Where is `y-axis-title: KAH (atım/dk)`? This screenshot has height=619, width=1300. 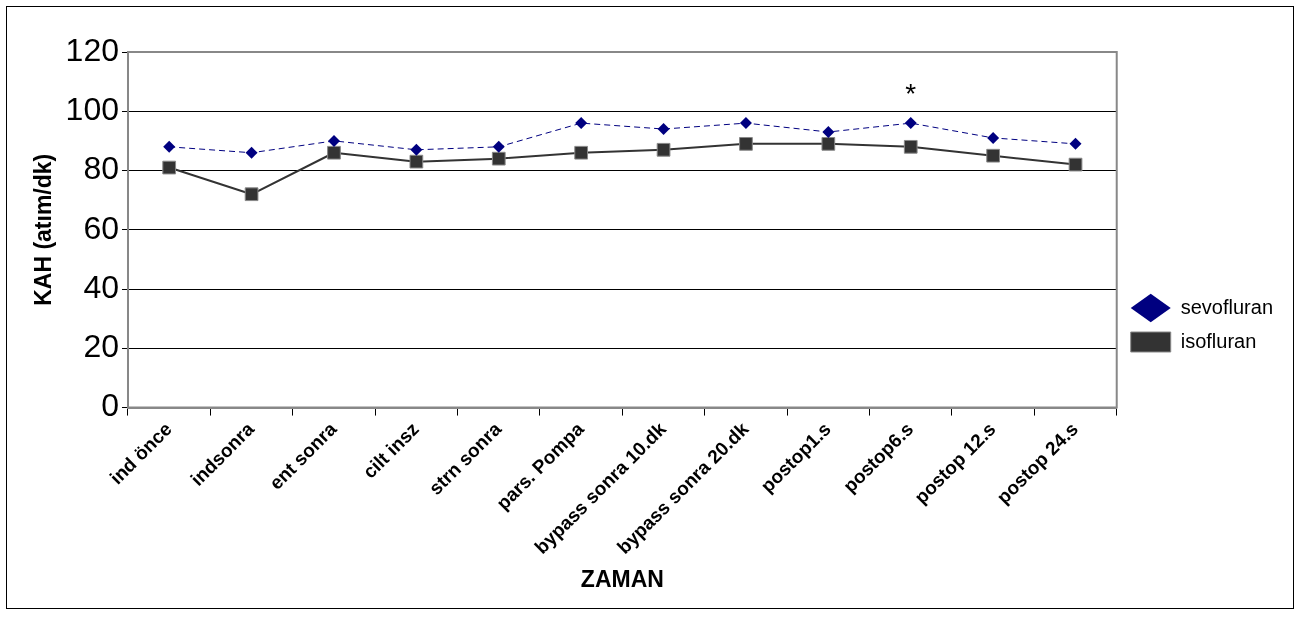 y-axis-title: KAH (atım/dk) is located at coordinates (43, 229).